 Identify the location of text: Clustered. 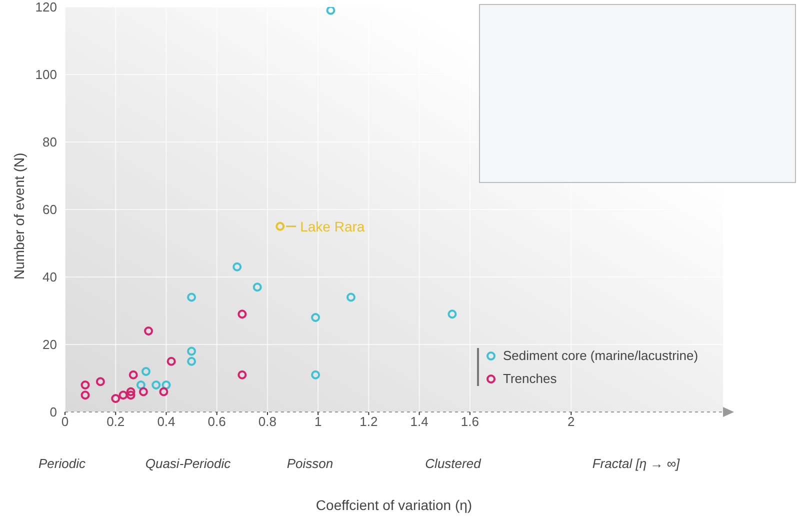
(453, 463).